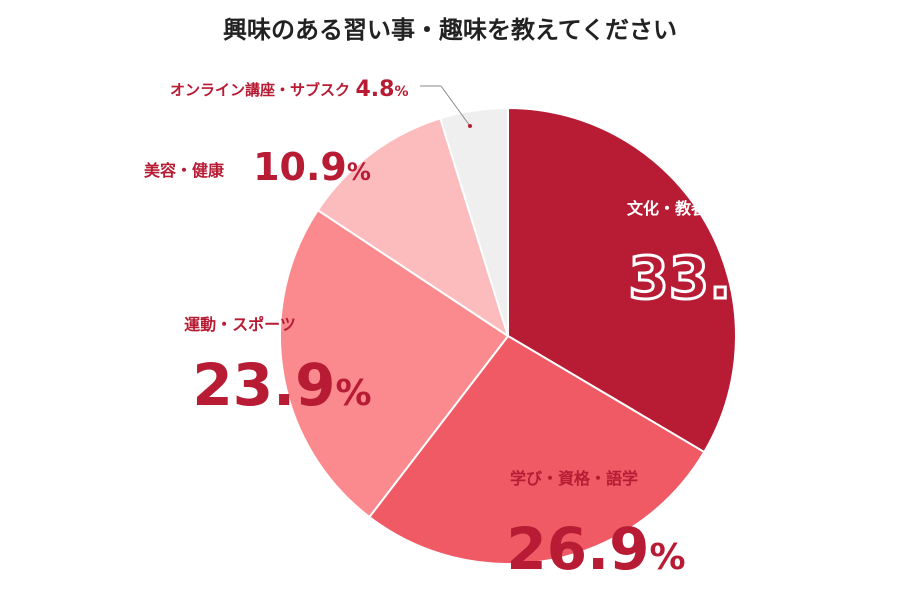 Image resolution: width=900 pixels, height=600 pixels. I want to click on category-label-5: オンライン講座・サブスク, so click(260, 90).